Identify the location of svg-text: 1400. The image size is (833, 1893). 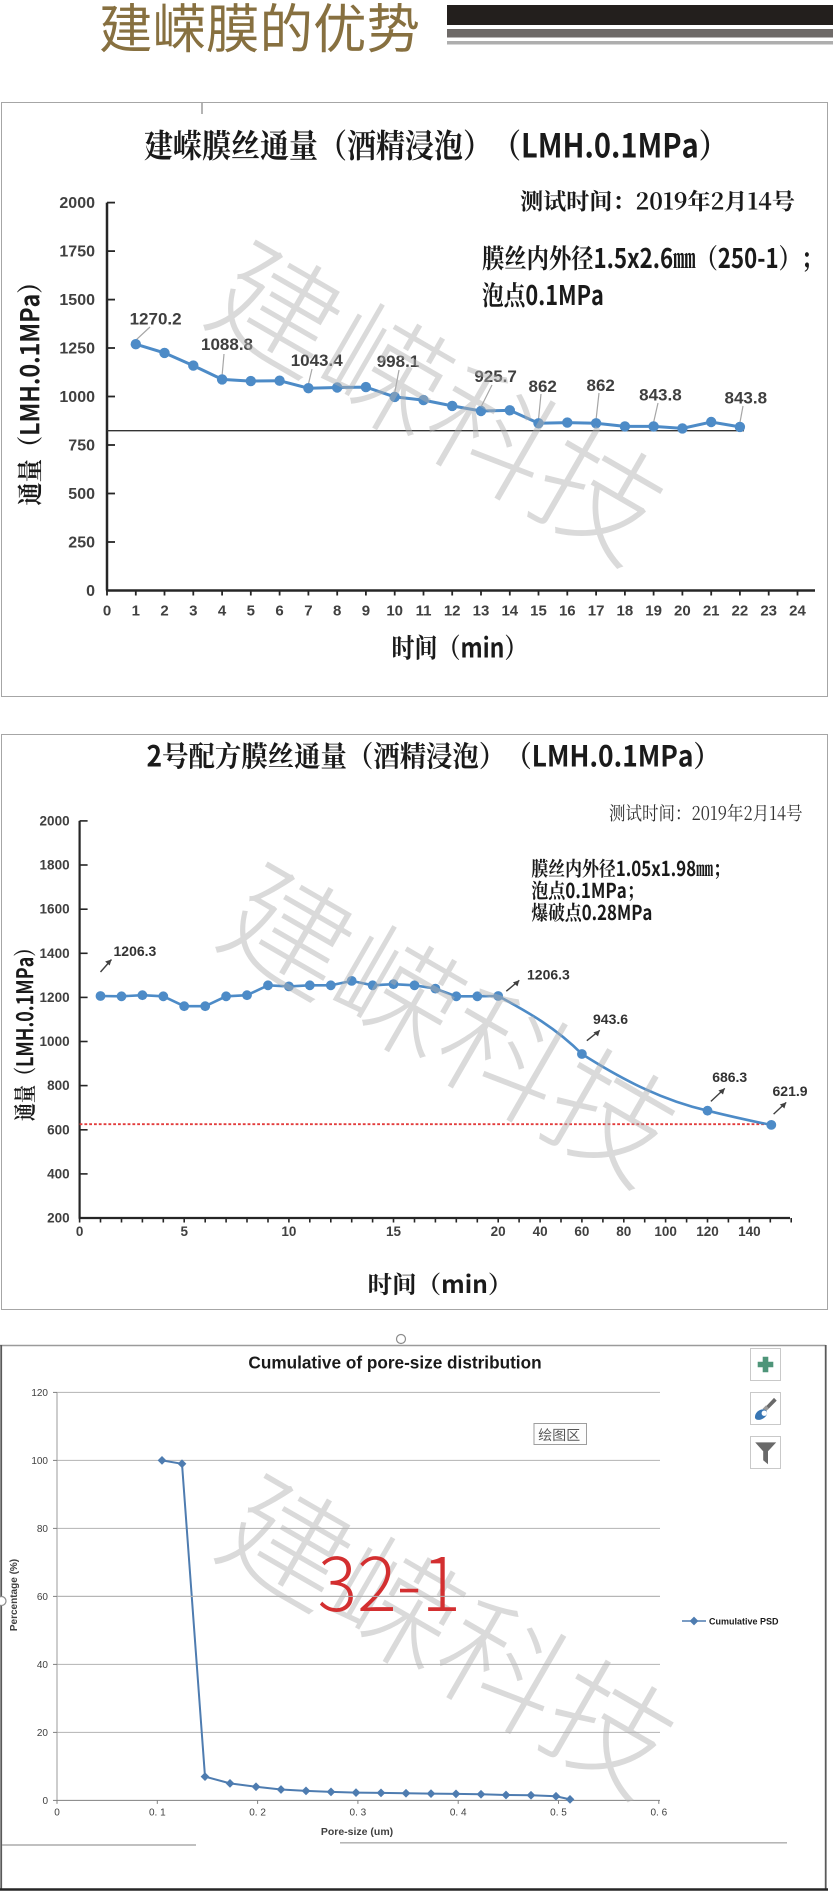
(55, 953).